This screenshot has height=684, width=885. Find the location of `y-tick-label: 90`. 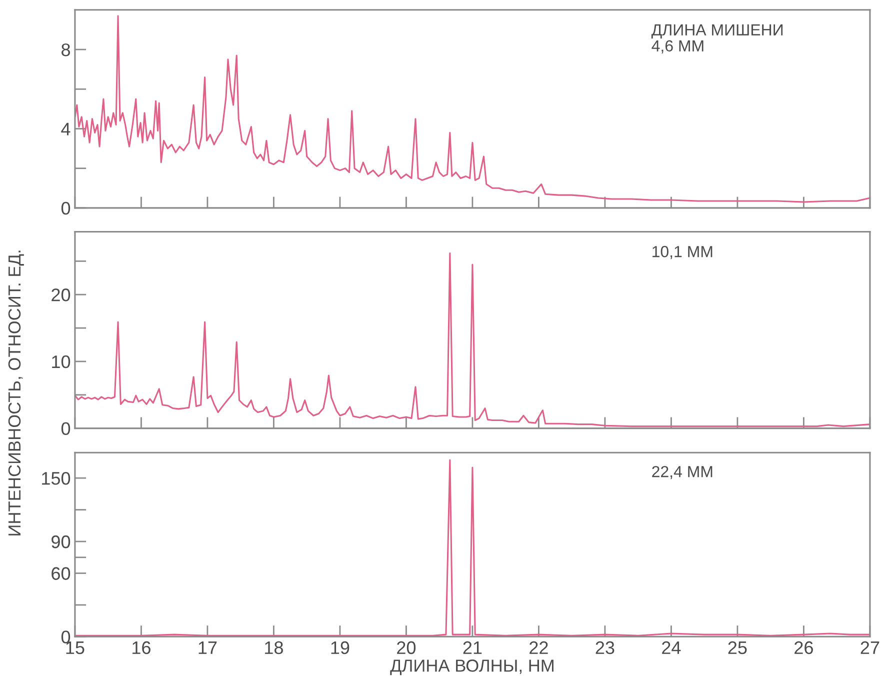

y-tick-label: 90 is located at coordinates (61, 541).